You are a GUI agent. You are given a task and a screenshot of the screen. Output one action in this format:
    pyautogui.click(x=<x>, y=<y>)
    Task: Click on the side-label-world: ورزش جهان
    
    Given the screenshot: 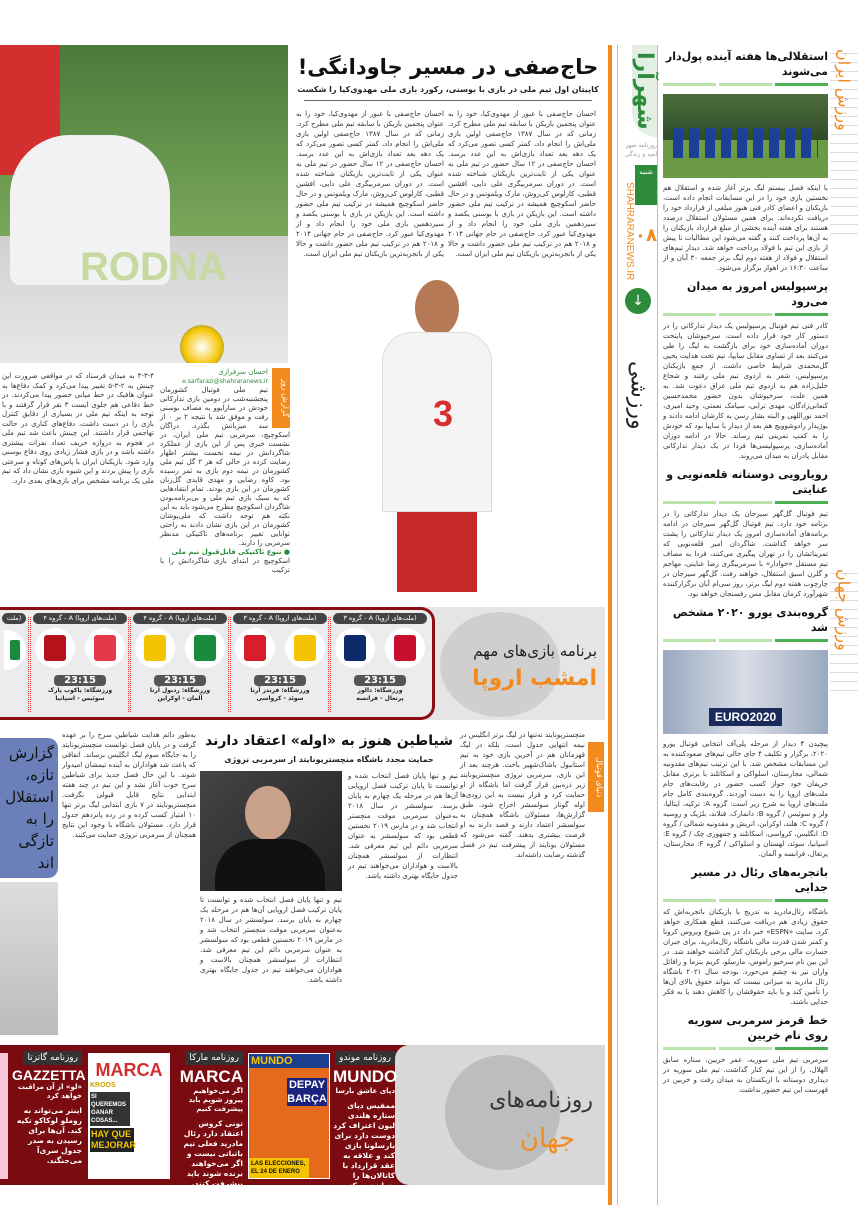 What is the action you would take?
    pyautogui.click(x=844, y=630)
    